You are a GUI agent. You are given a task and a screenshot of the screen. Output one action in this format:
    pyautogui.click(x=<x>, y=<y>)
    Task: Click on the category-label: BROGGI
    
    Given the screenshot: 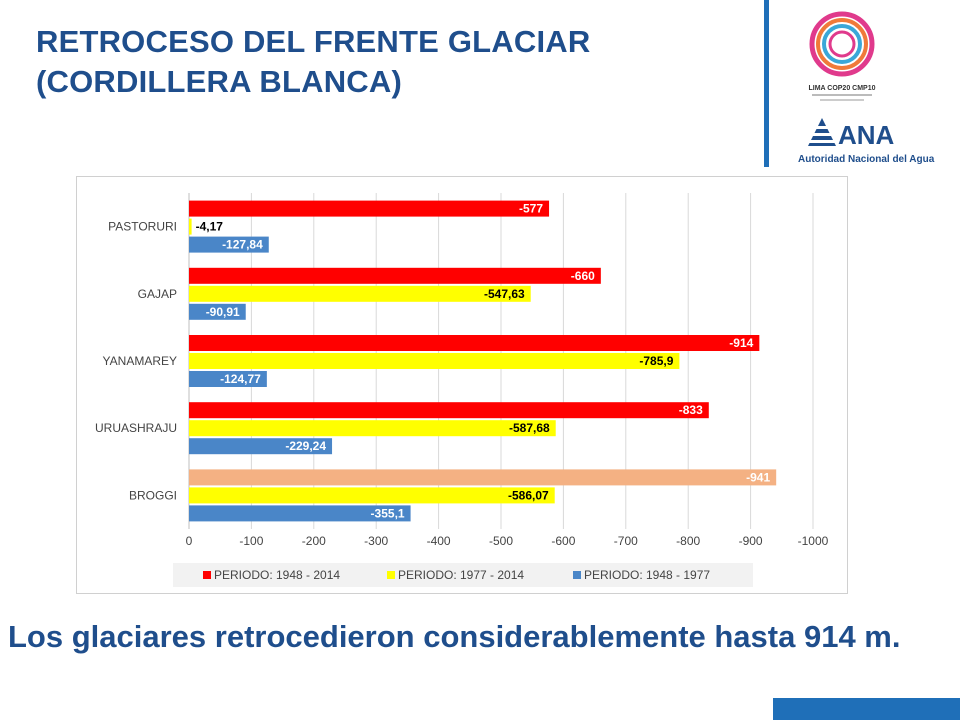 What is the action you would take?
    pyautogui.click(x=153, y=495)
    